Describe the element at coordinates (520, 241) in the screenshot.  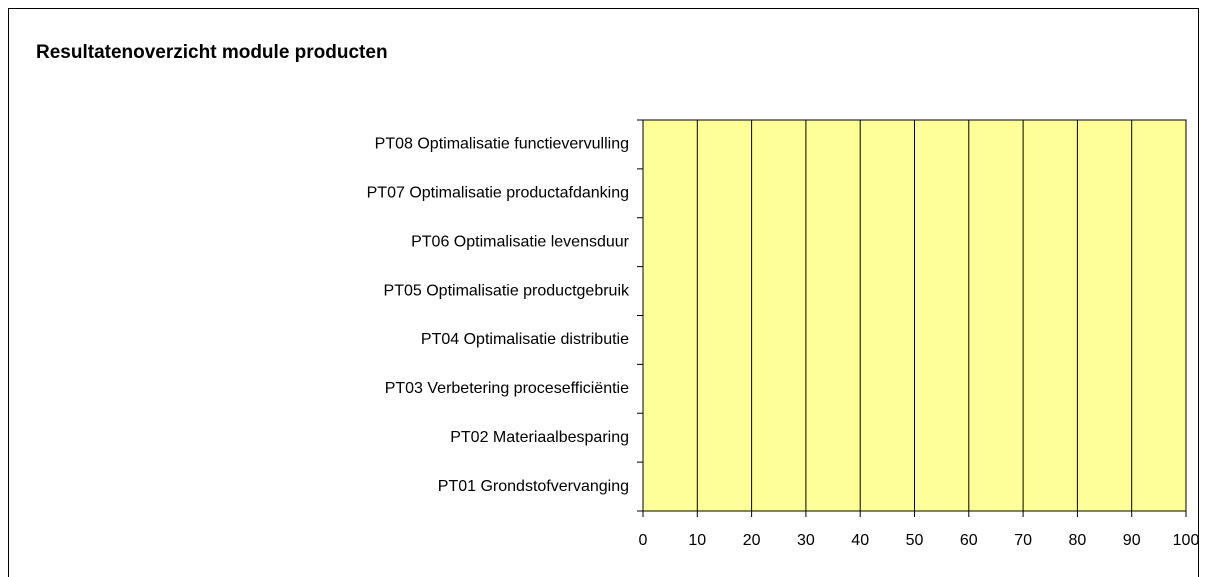
I see `y-tick-label: PT06 Optimalisatie levensduur` at that location.